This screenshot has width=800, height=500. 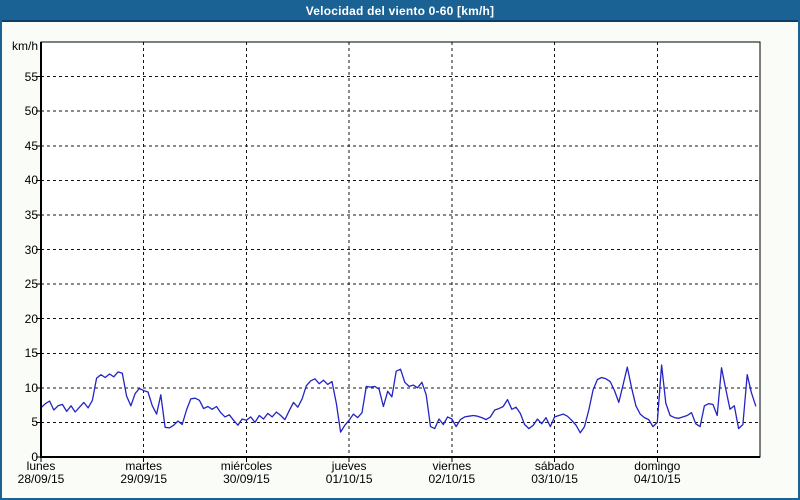 What do you see at coordinates (398, 399) in the screenshot?
I see `wind-speed-line` at bounding box center [398, 399].